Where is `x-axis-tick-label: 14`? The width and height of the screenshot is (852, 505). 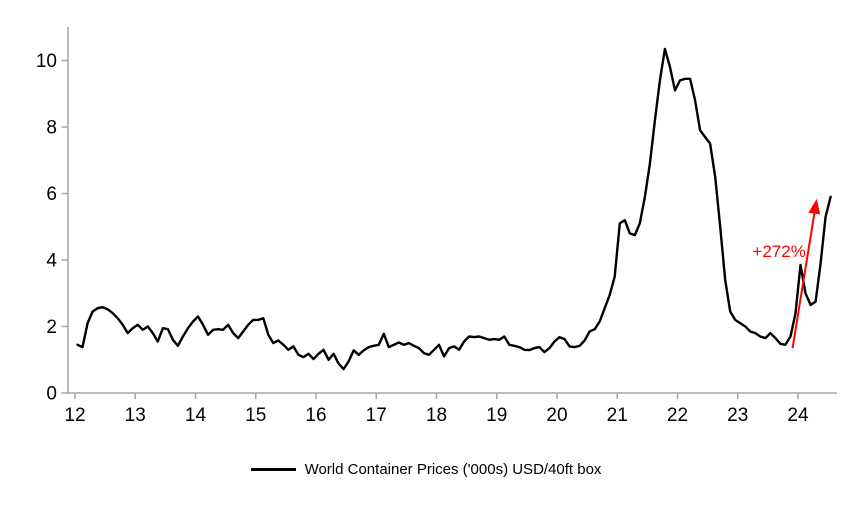 x-axis-tick-label: 14 is located at coordinates (196, 415).